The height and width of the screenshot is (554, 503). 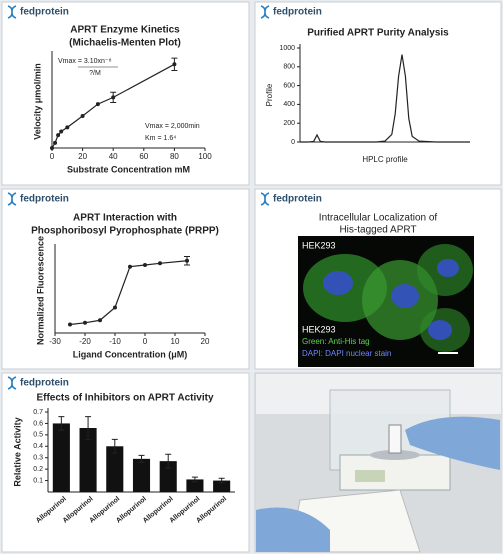 What do you see at coordinates (130, 354) in the screenshot?
I see `x-axis-label: Ligand Concentration (μM)` at bounding box center [130, 354].